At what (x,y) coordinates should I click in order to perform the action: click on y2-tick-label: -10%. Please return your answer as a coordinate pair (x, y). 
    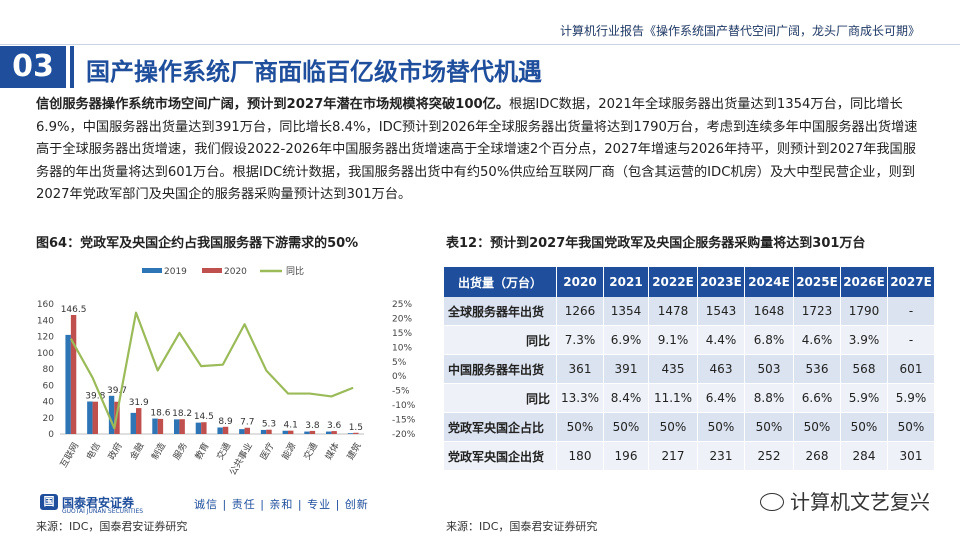
    Looking at the image, I should click on (404, 406).